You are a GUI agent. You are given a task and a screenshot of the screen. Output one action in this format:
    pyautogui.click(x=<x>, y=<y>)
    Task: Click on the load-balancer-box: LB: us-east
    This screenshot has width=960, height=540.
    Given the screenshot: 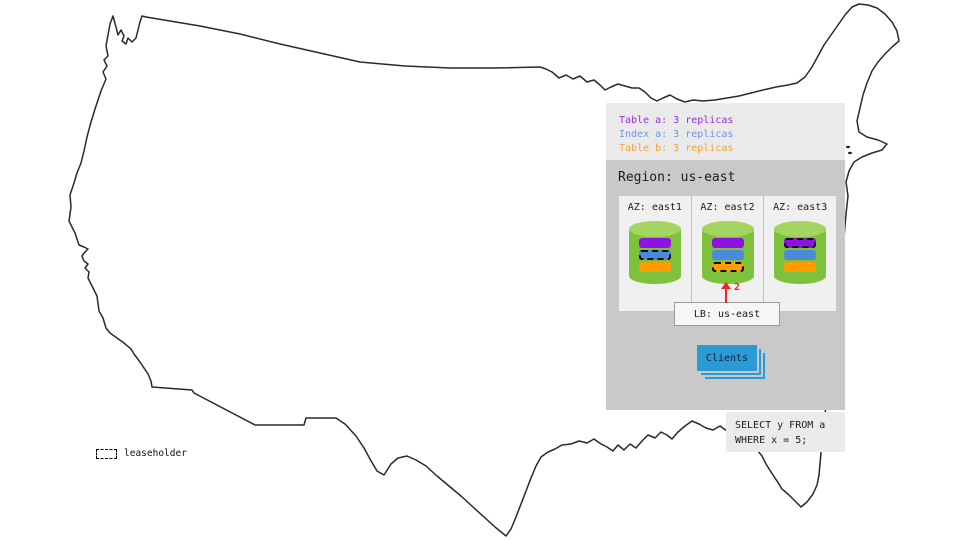 What is the action you would take?
    pyautogui.click(x=727, y=314)
    